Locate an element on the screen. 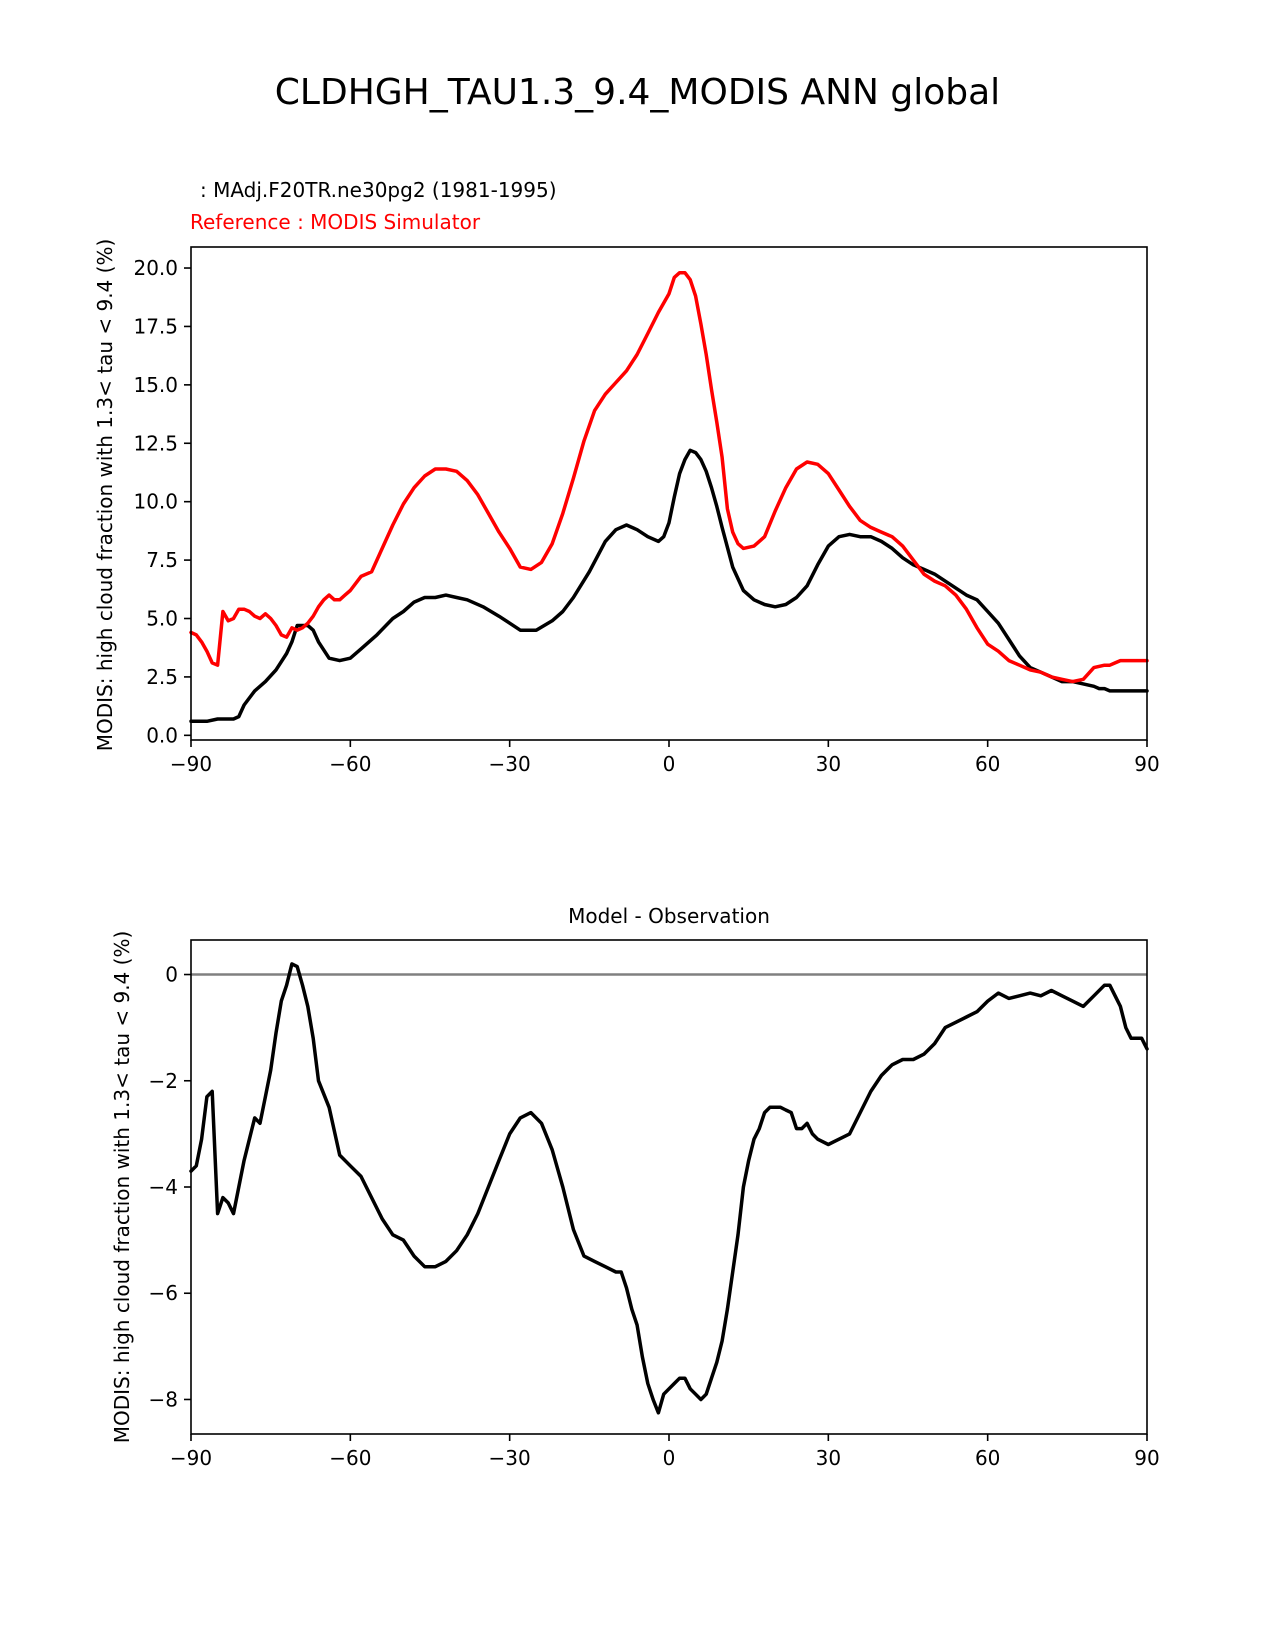 The width and height of the screenshot is (1275, 1650). y-tick-label: −2 is located at coordinates (163, 1081).